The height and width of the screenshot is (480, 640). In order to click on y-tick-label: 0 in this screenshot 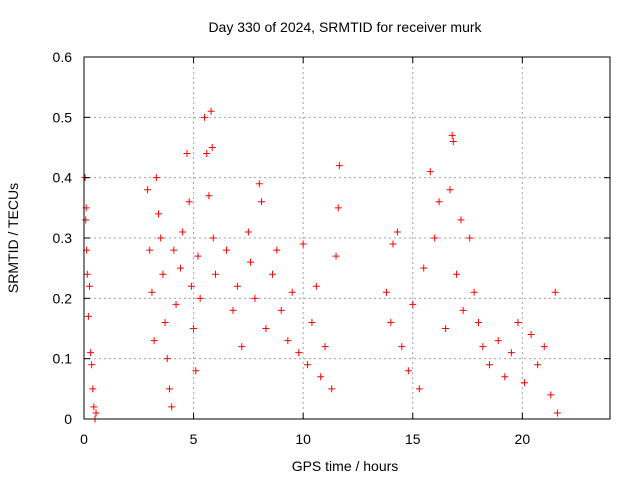, I will do `click(68, 419)`.